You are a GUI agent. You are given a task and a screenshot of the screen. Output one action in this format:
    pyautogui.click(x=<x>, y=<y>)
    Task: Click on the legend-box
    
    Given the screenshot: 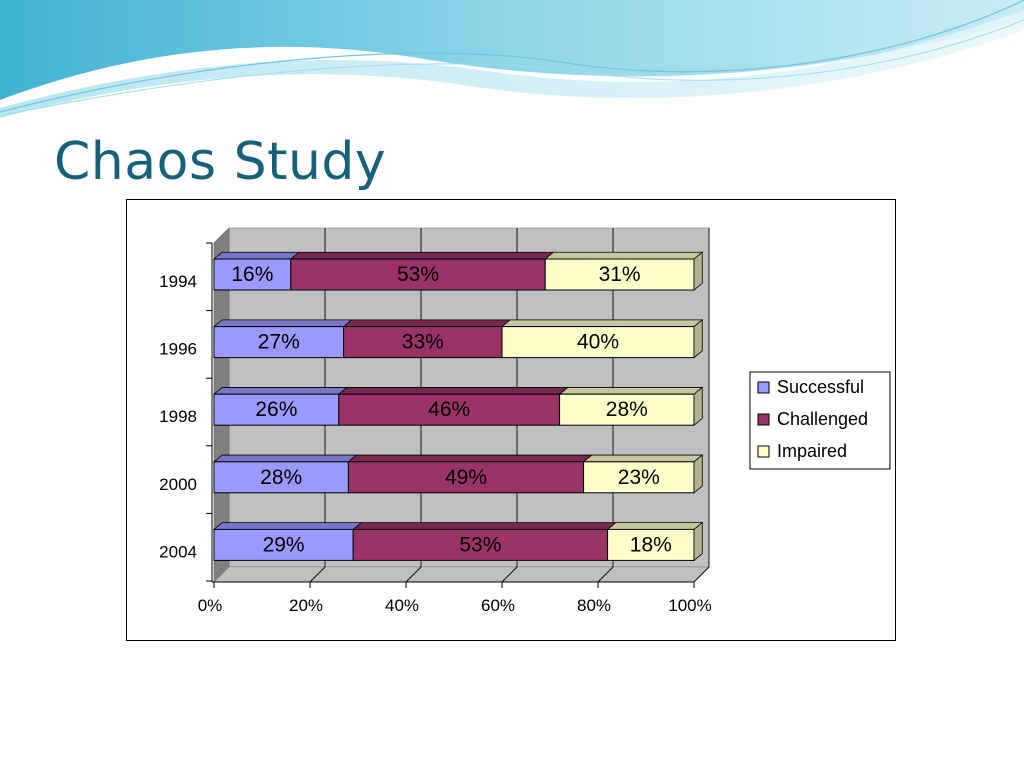 What is the action you would take?
    pyautogui.click(x=820, y=420)
    